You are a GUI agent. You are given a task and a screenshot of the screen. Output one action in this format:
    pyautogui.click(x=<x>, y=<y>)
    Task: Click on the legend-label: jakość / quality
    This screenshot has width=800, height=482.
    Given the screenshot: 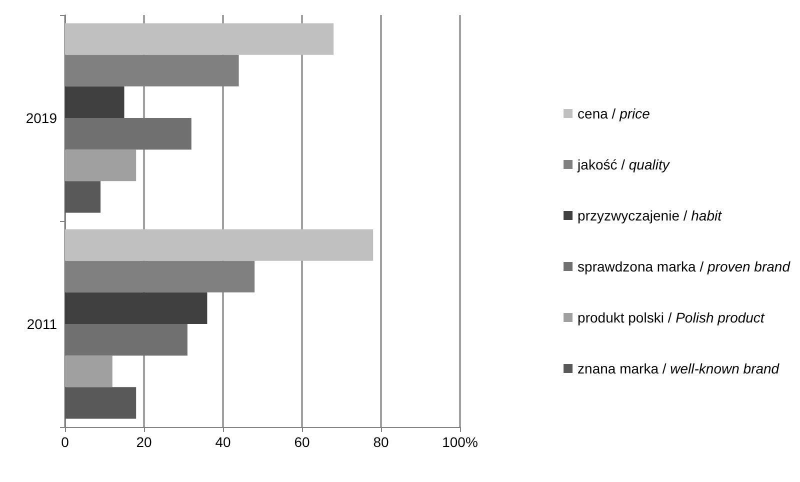 What is the action you would take?
    pyautogui.click(x=623, y=164)
    